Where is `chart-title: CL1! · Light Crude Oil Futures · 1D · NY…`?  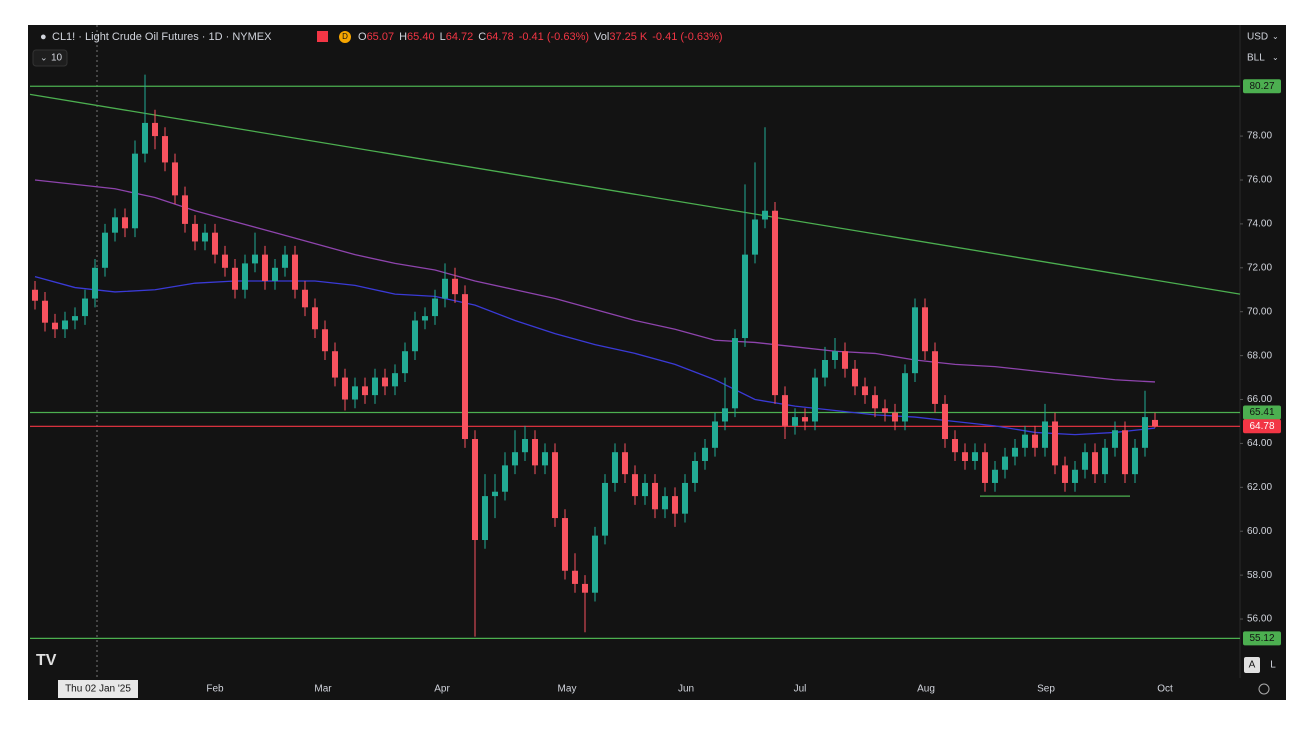
chart-title: CL1! · Light Crude Oil Futures · 1D · NY… is located at coordinates (162, 37).